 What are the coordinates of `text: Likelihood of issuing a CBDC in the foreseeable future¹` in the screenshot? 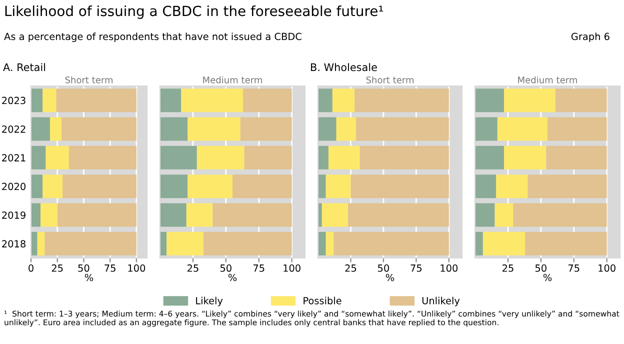 It's located at (194, 12).